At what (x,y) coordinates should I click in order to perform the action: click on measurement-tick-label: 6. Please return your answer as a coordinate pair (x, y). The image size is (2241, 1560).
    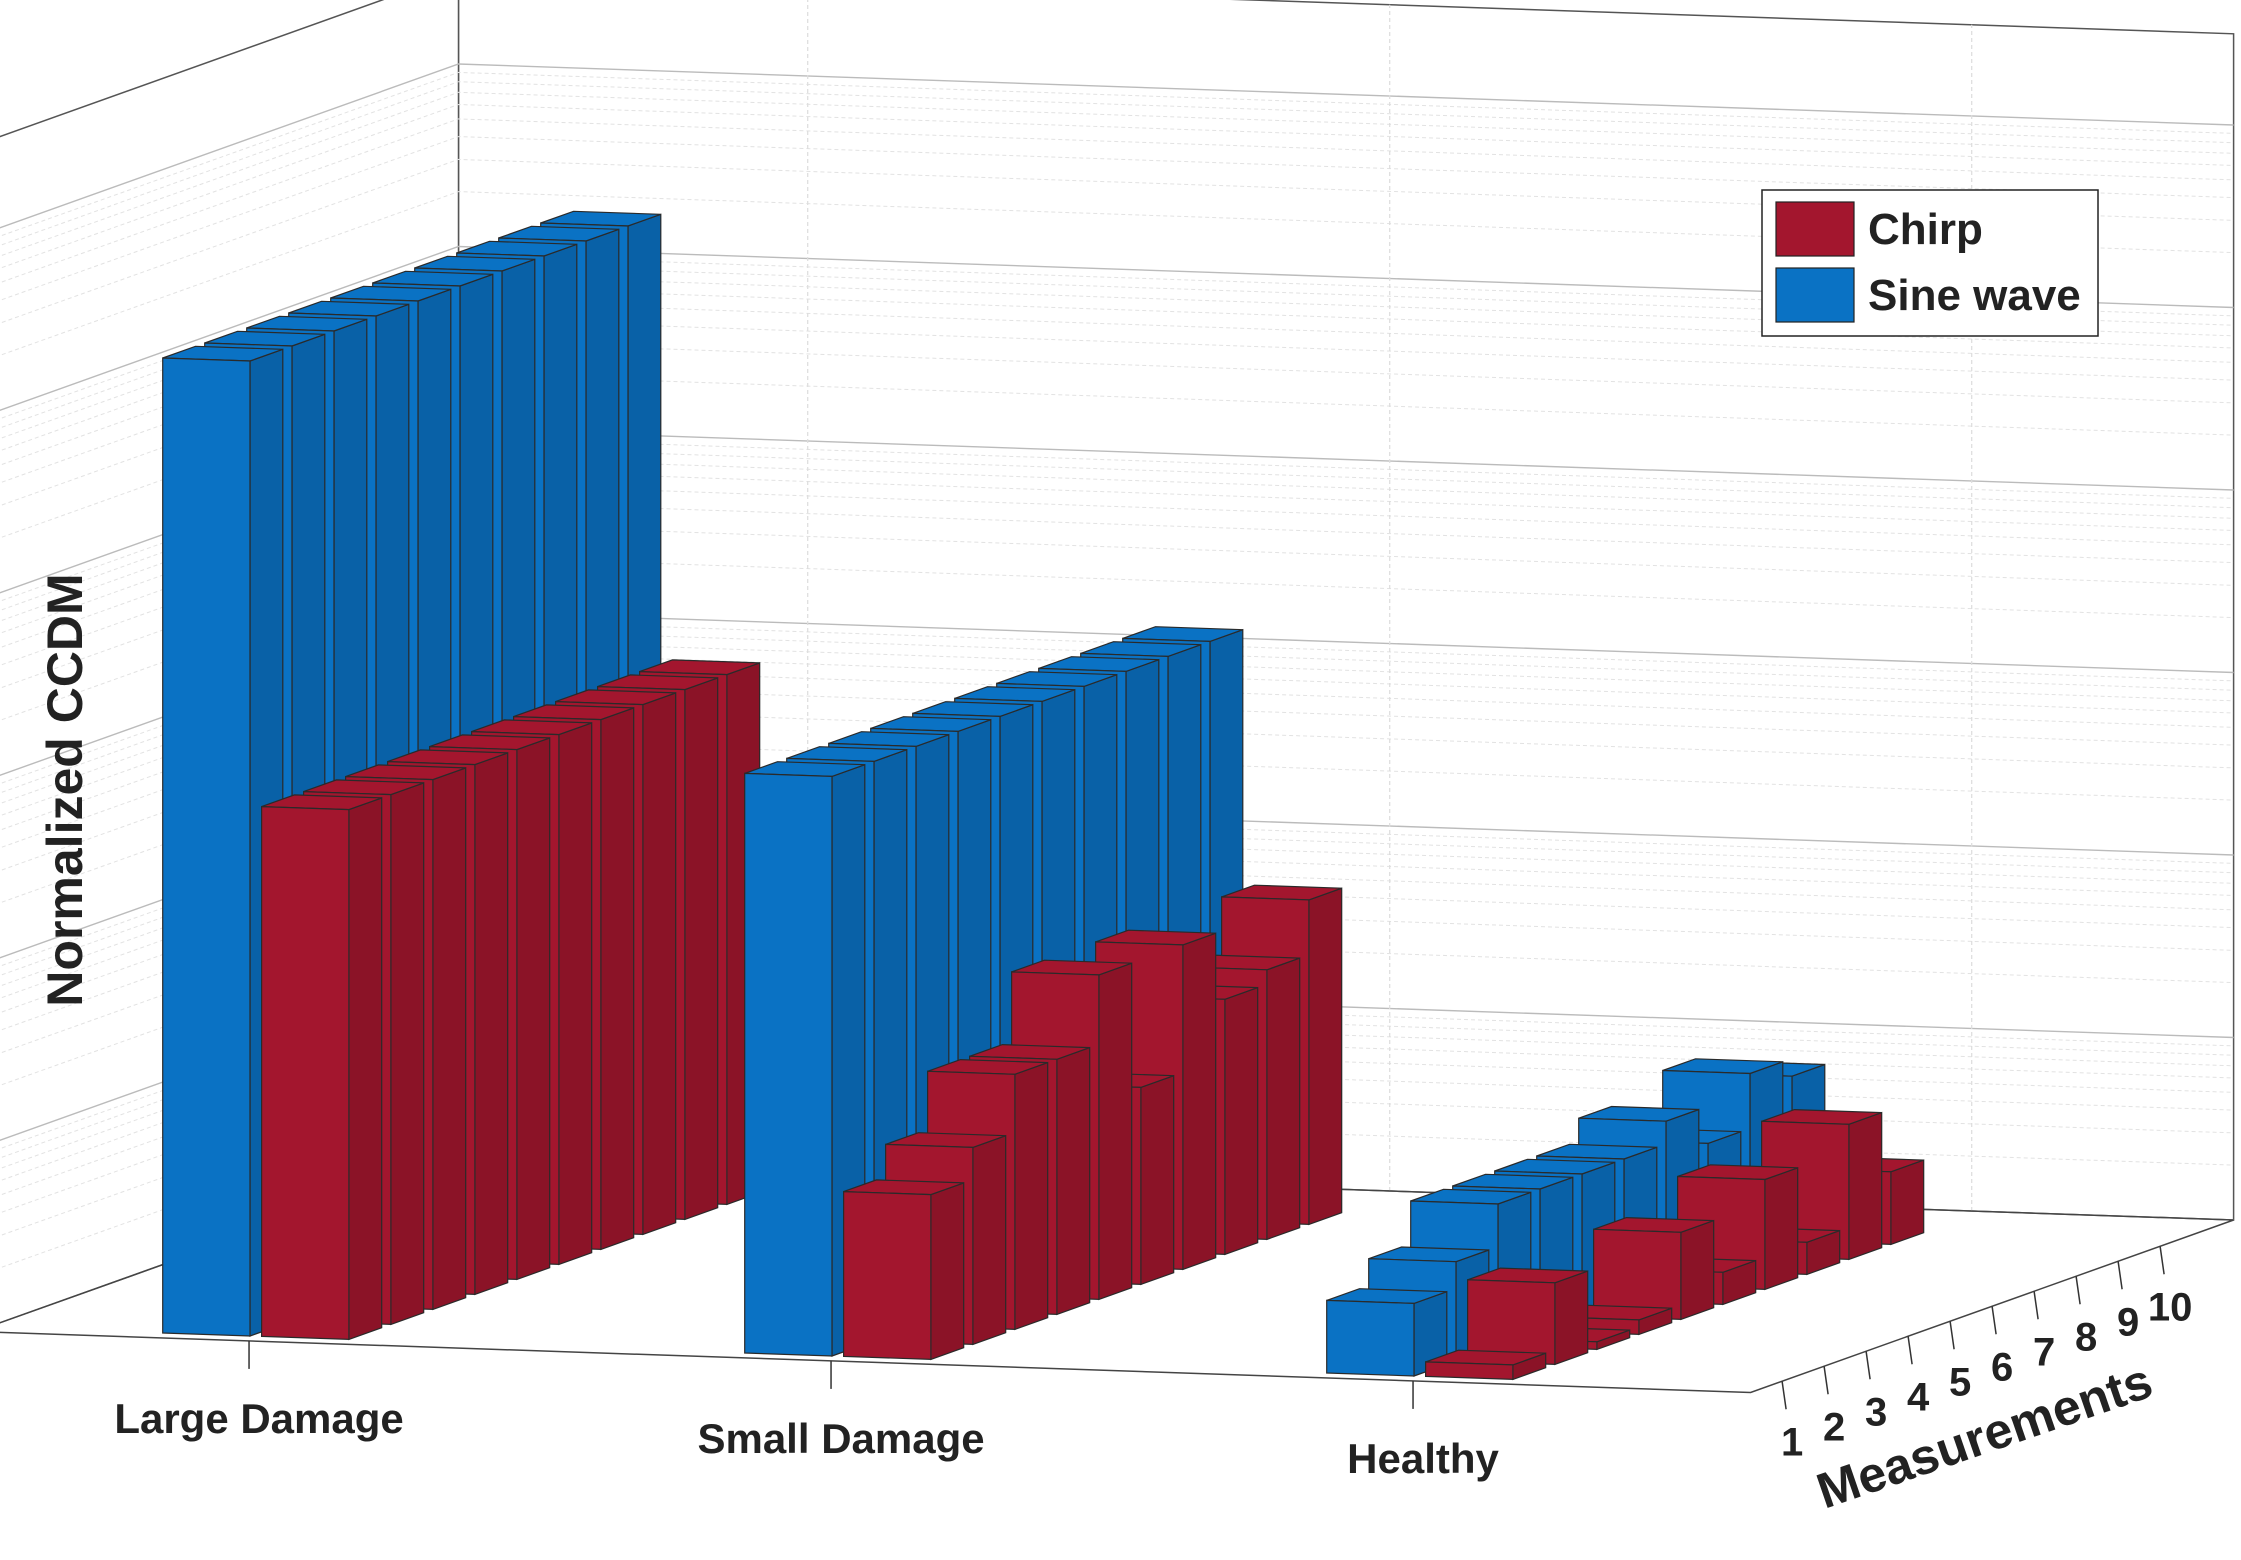
    Looking at the image, I should click on (2002, 1367).